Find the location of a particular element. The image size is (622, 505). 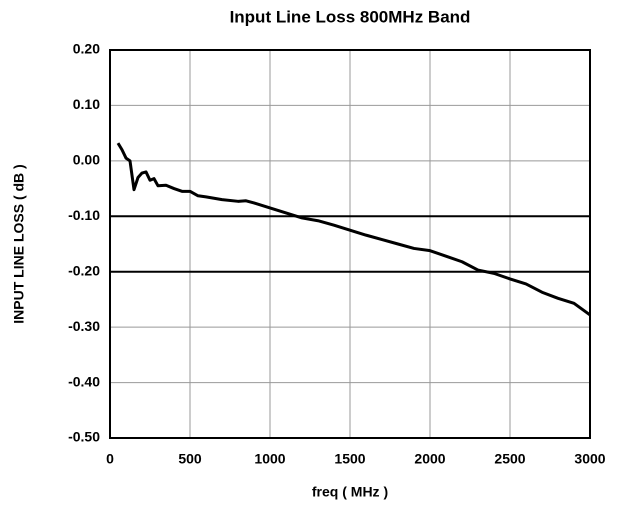

x-tick-label: 500 is located at coordinates (190, 459).